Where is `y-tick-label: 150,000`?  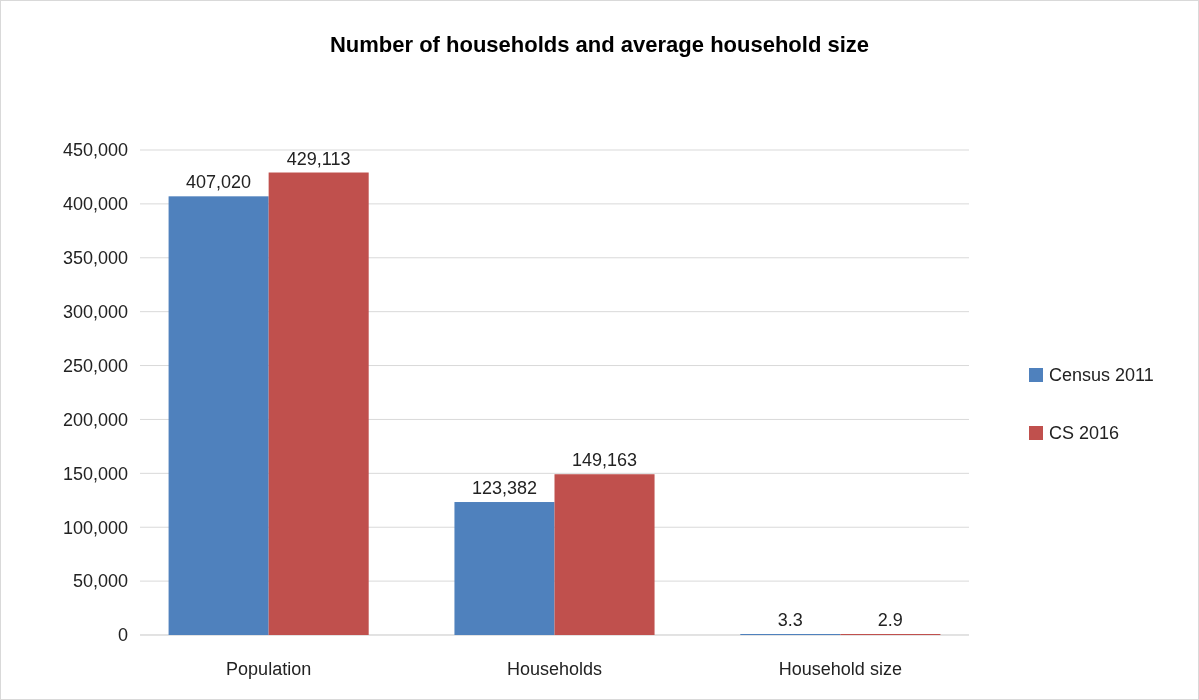 y-tick-label: 150,000 is located at coordinates (95, 473).